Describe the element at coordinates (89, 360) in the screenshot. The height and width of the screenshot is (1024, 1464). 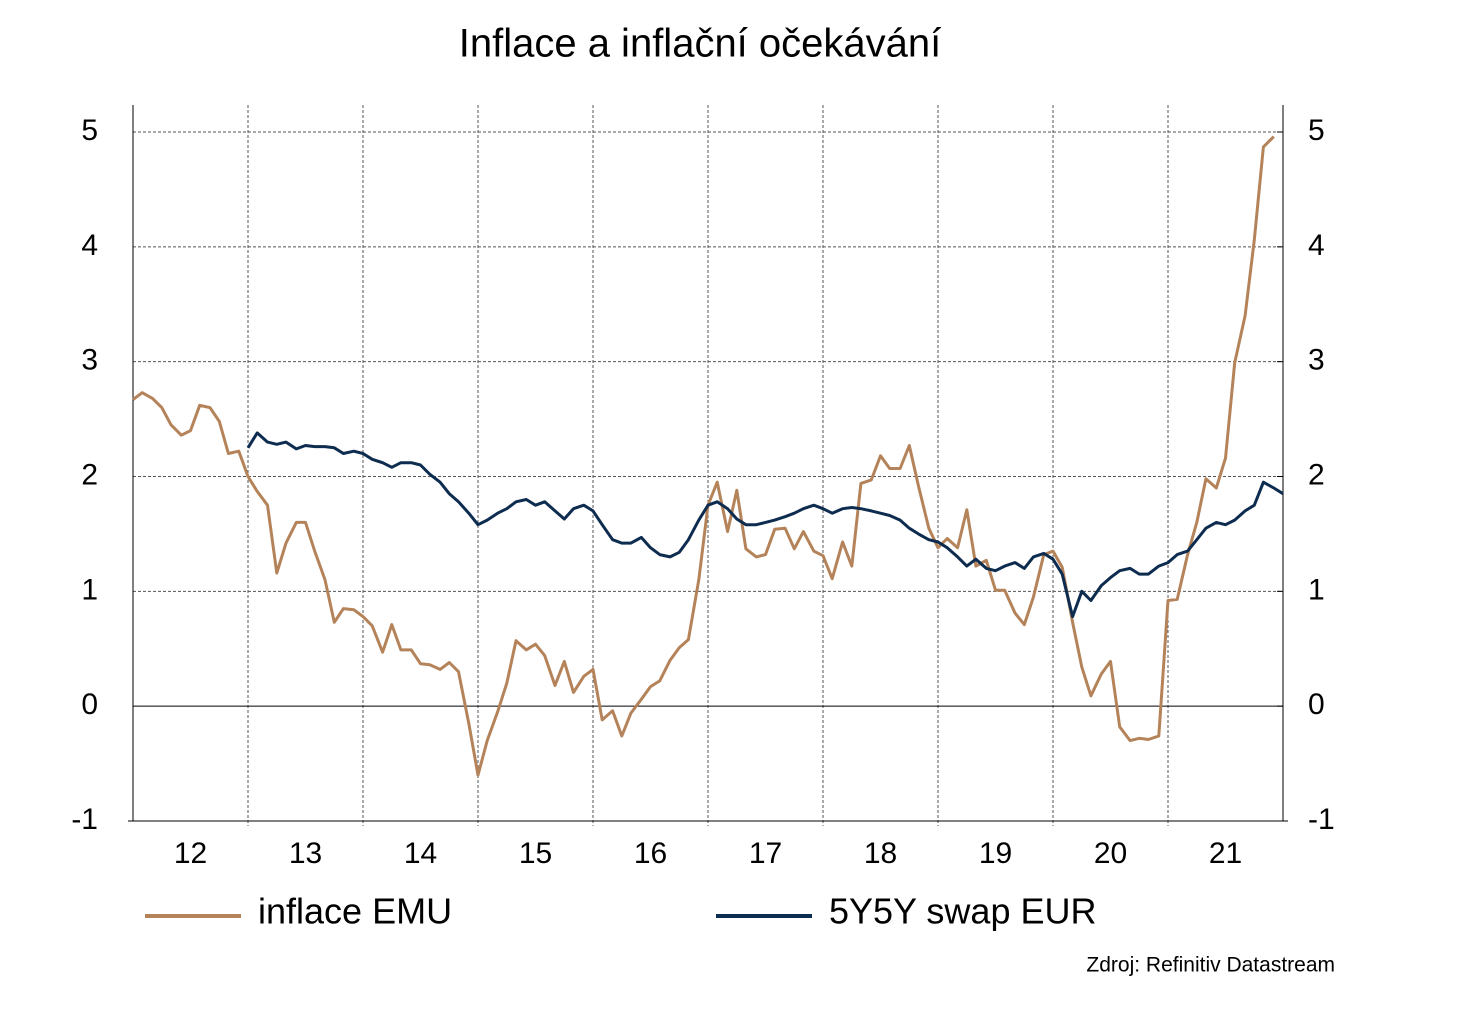
I see `y-tick-label: 3` at that location.